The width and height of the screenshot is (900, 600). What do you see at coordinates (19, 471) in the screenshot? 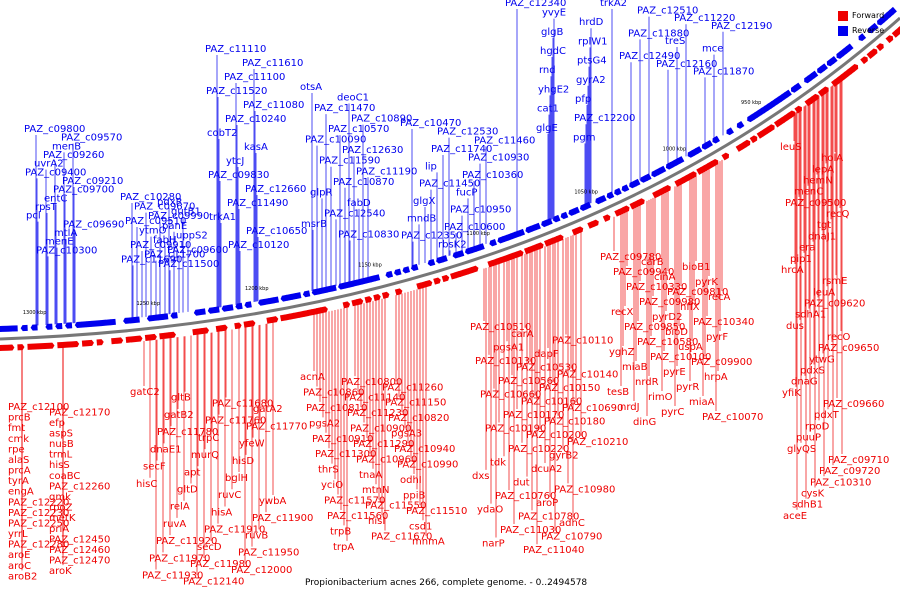
I see `forward-gene-label: prcA` at bounding box center [19, 471].